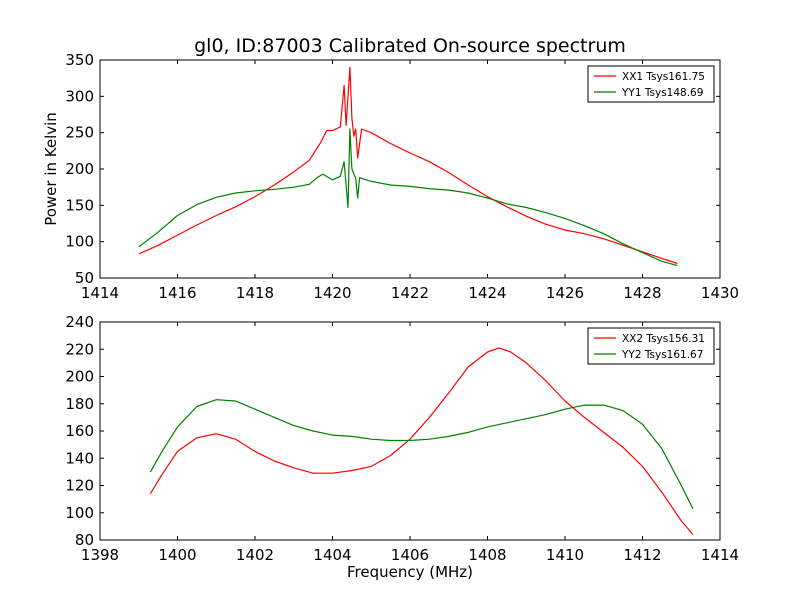  I want to click on y-tick-label: 240, so click(79, 322).